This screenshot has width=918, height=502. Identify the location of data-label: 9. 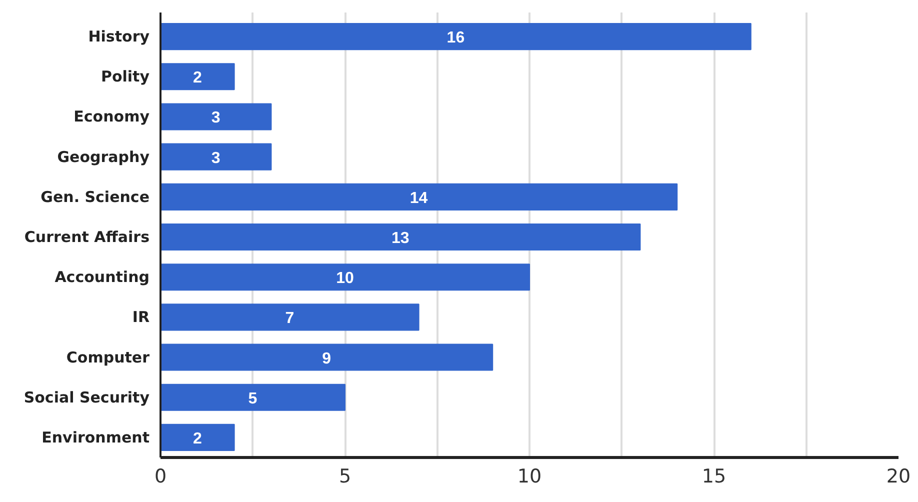
(327, 359).